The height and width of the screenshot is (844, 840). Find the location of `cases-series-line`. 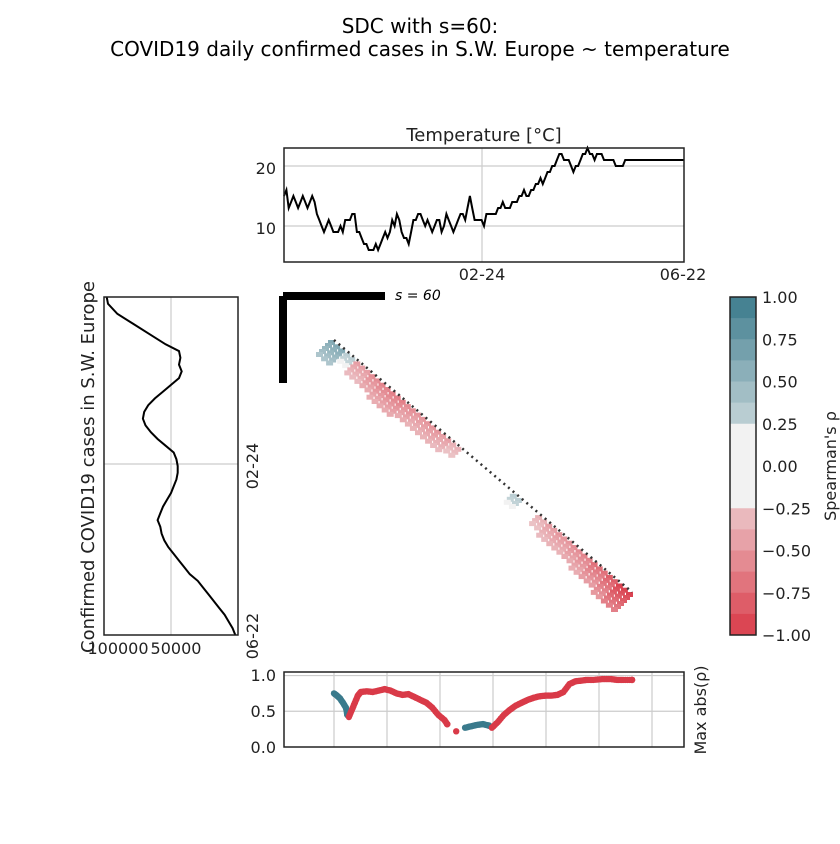

cases-series-line is located at coordinates (171, 466).